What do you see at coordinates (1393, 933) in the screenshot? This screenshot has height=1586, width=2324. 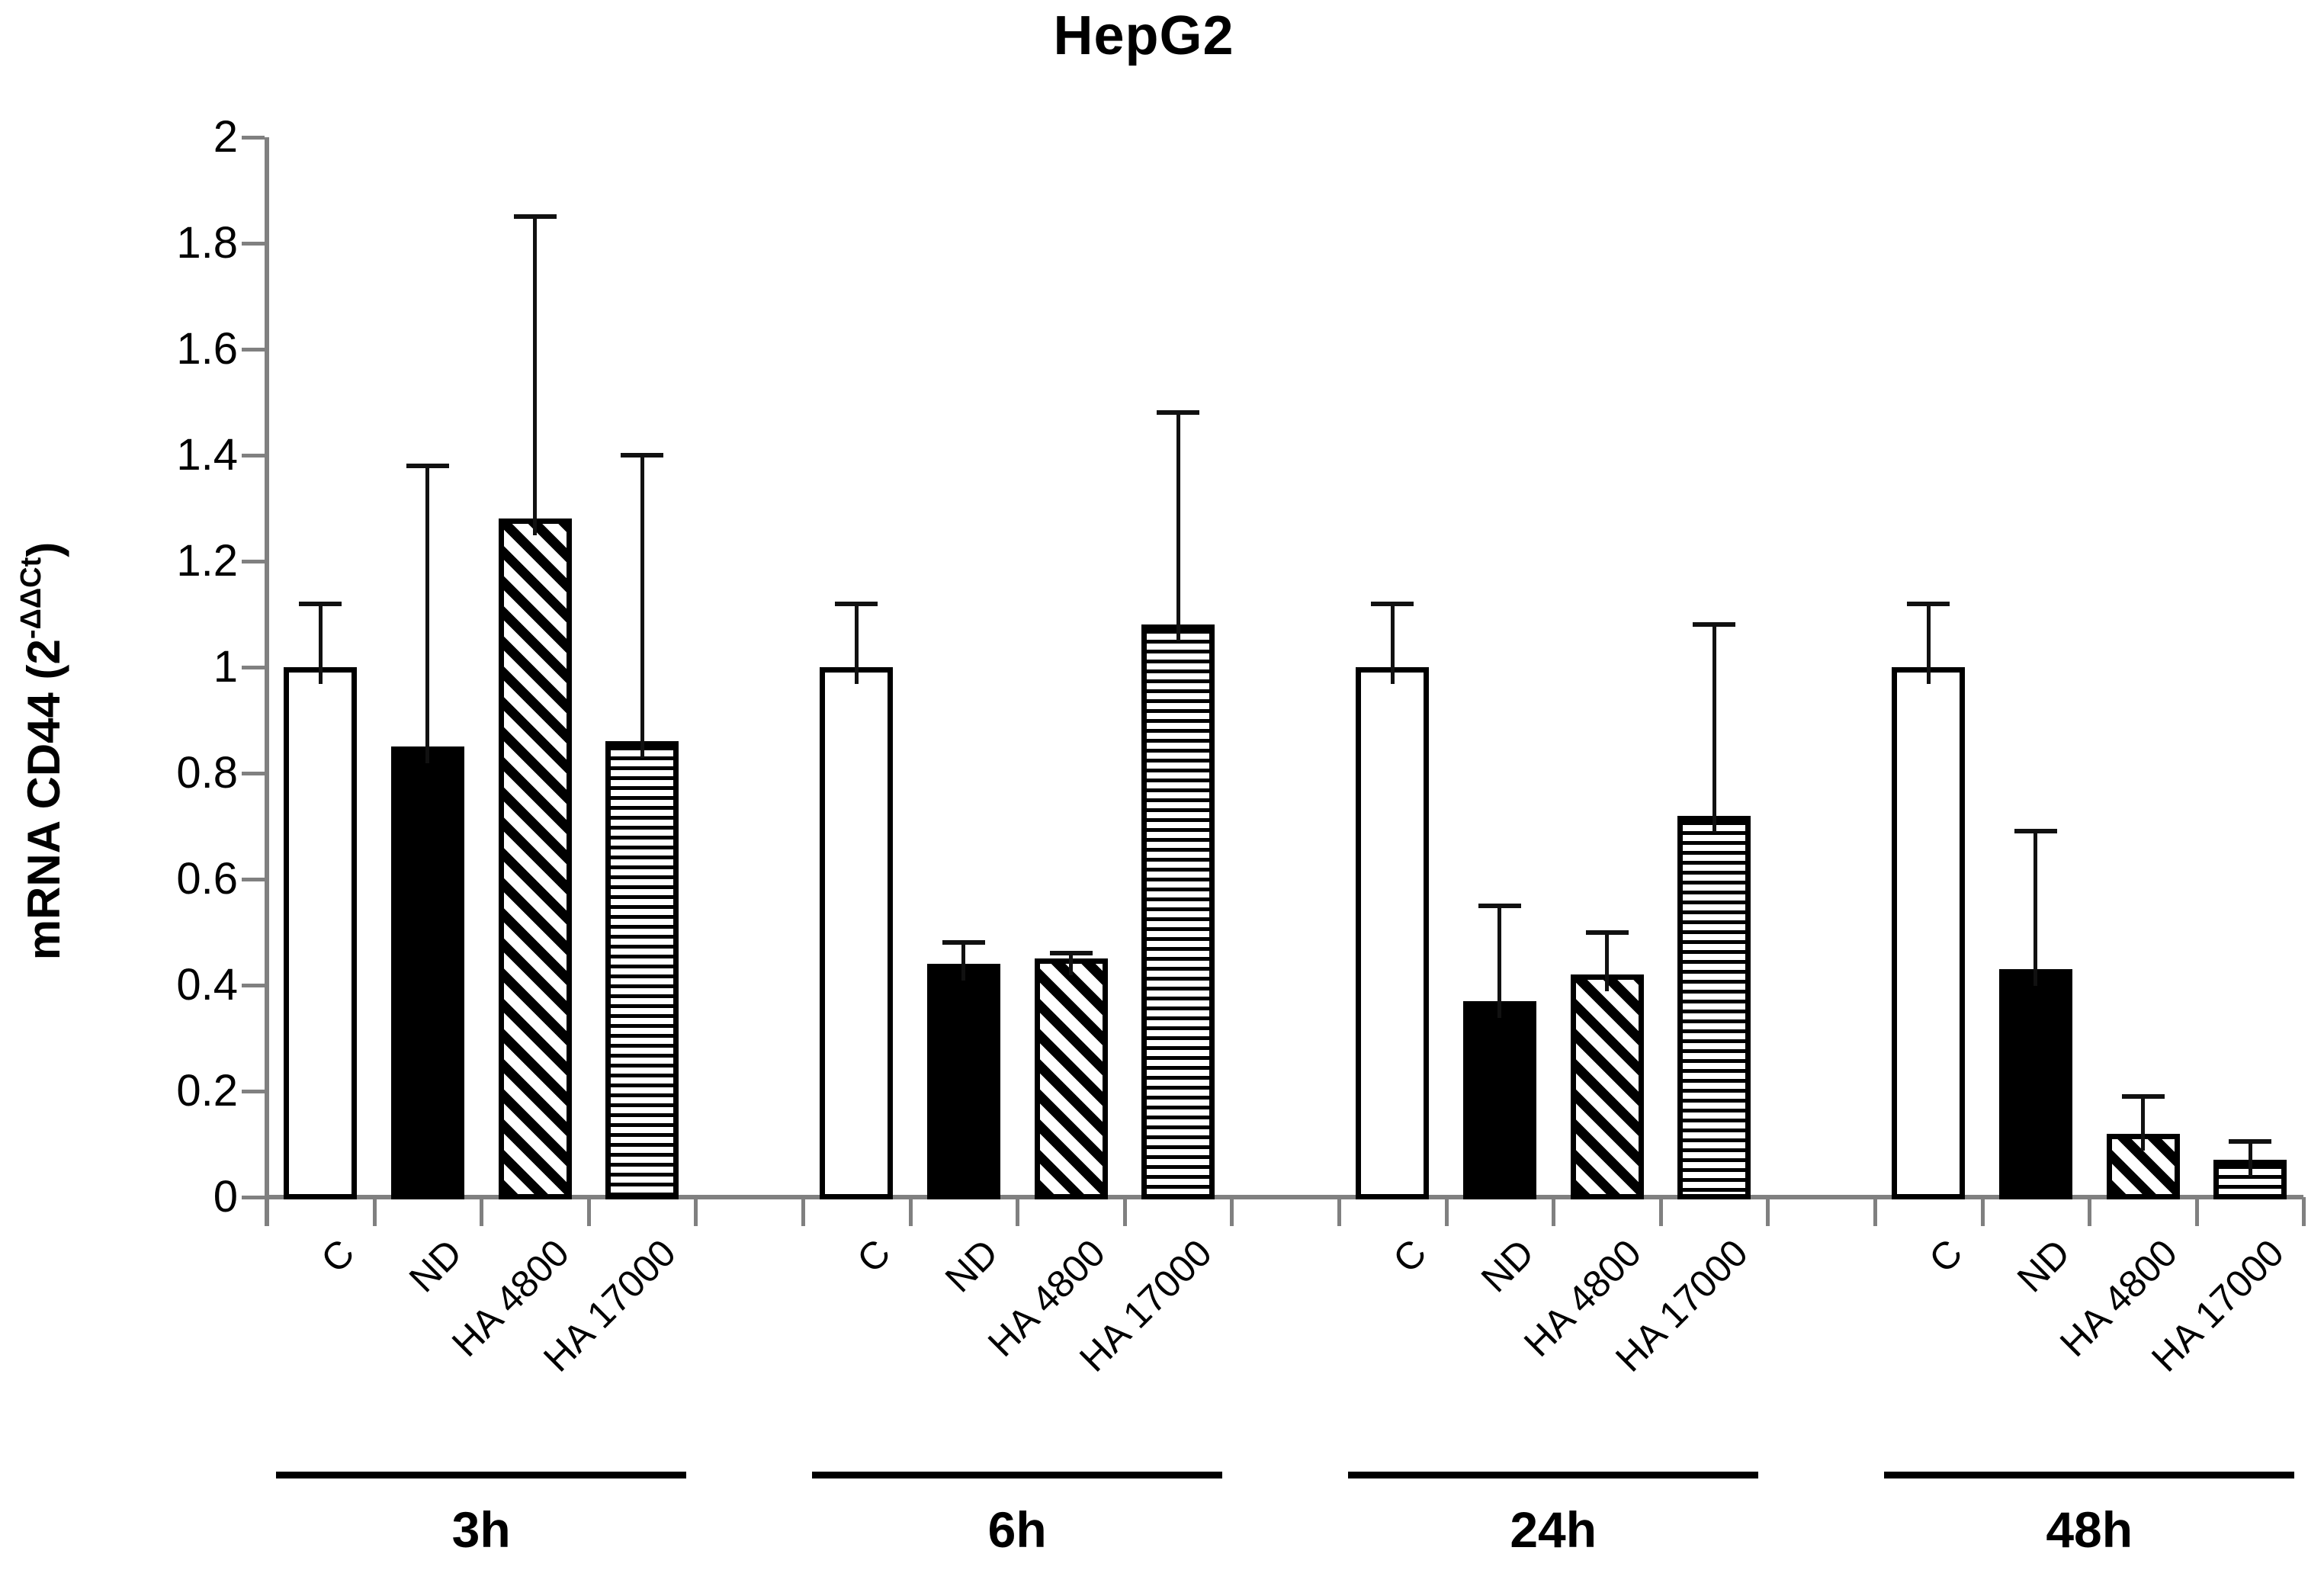 I see `bar-24h-c` at bounding box center [1393, 933].